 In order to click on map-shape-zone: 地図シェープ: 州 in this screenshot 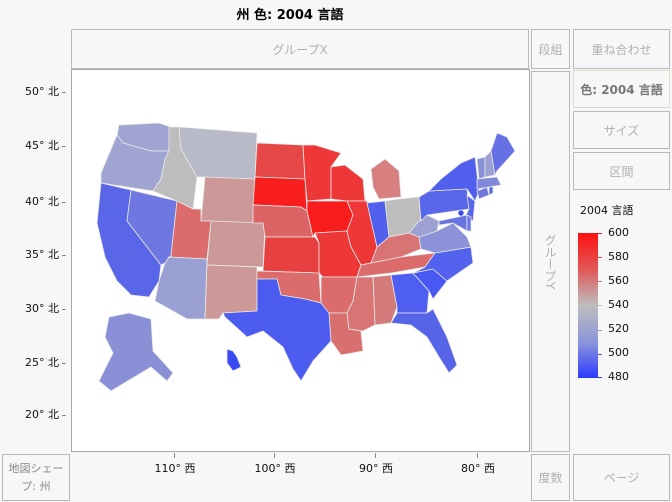, I will do `click(36, 477)`.